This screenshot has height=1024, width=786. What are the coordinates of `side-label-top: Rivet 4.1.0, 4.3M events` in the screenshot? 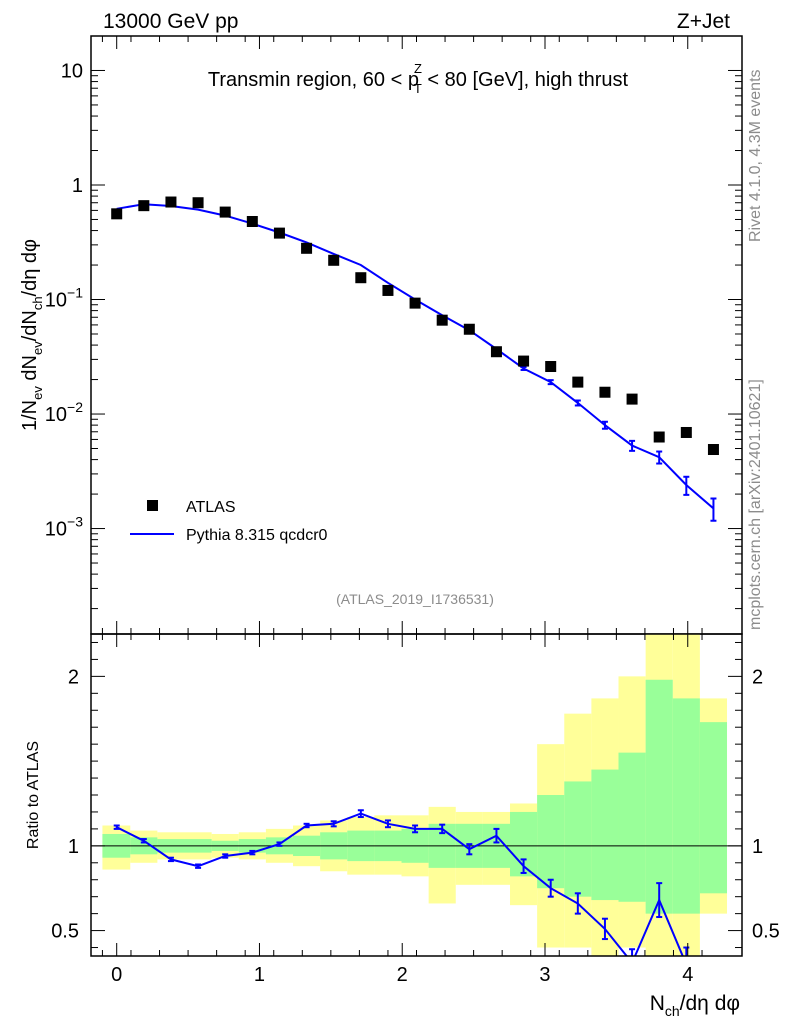 It's located at (755, 155).